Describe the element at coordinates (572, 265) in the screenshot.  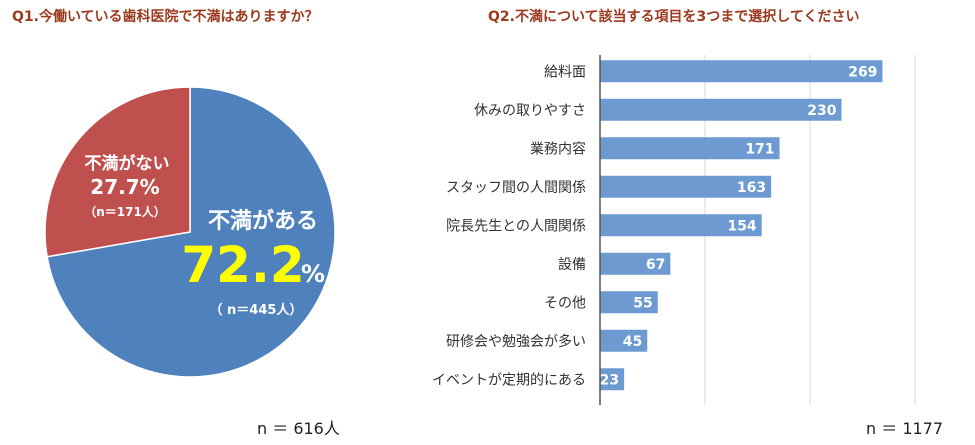
I see `bar-category-label-5: 設備` at that location.